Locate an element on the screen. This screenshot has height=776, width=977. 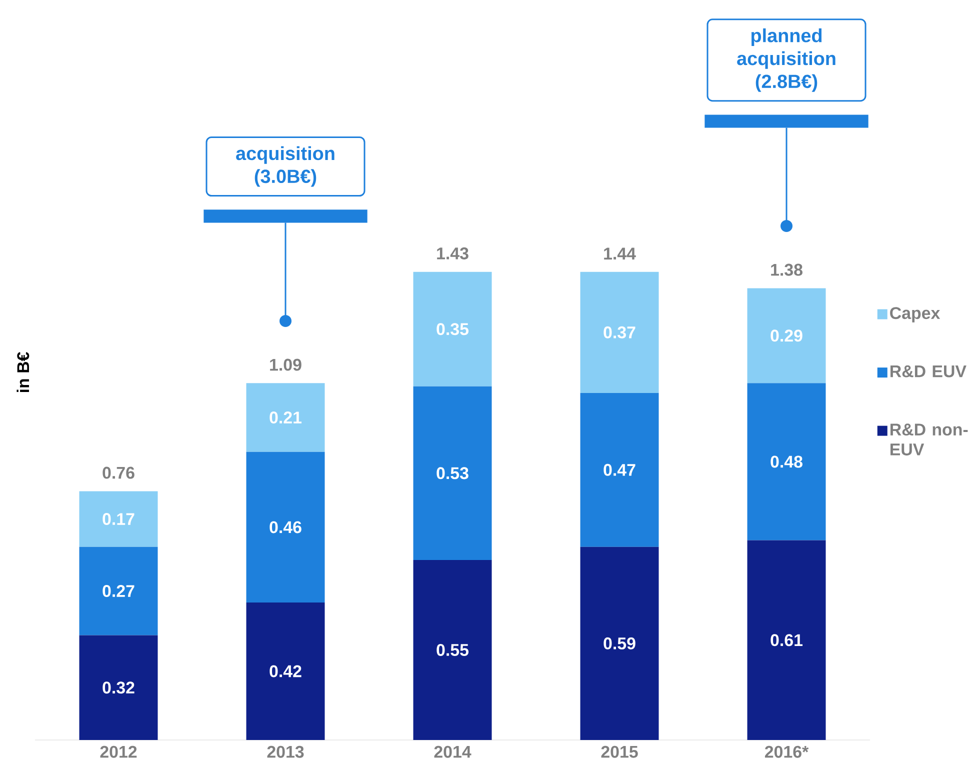
data-label: 0.61 is located at coordinates (786, 640).